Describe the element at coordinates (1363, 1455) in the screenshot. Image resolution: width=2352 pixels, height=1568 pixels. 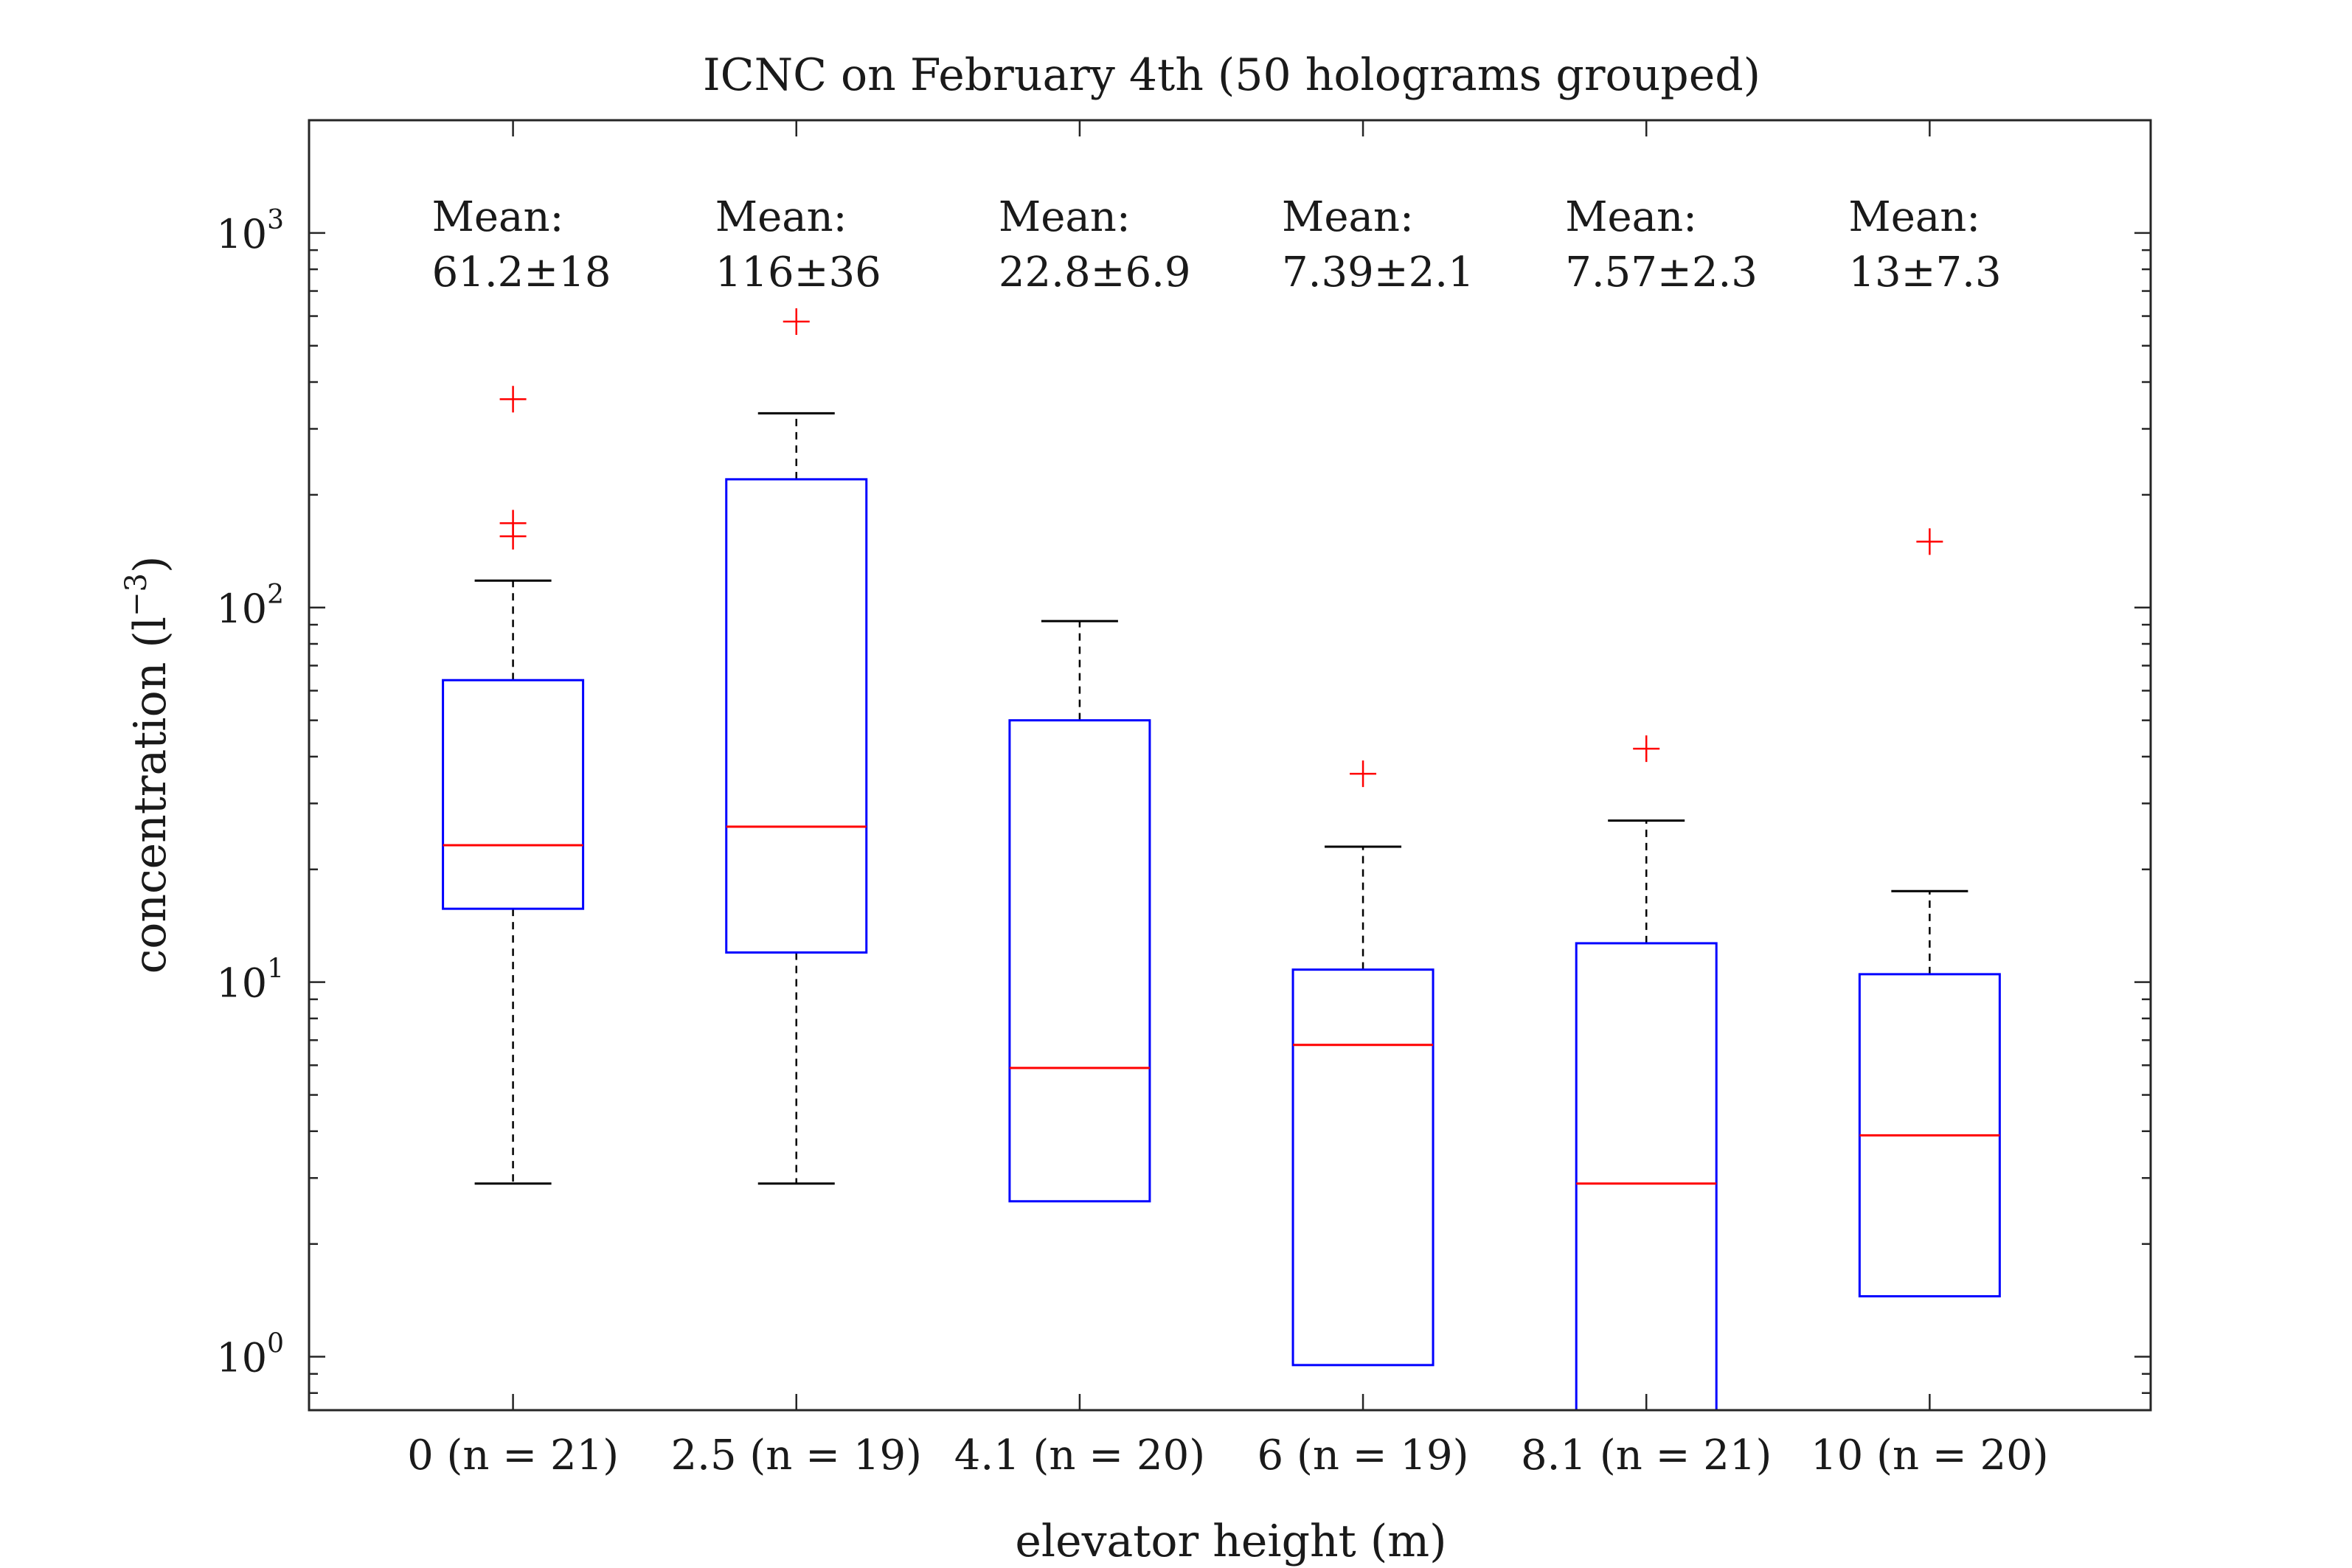
I see `x-tick-label: 6 (n = 19)` at that location.